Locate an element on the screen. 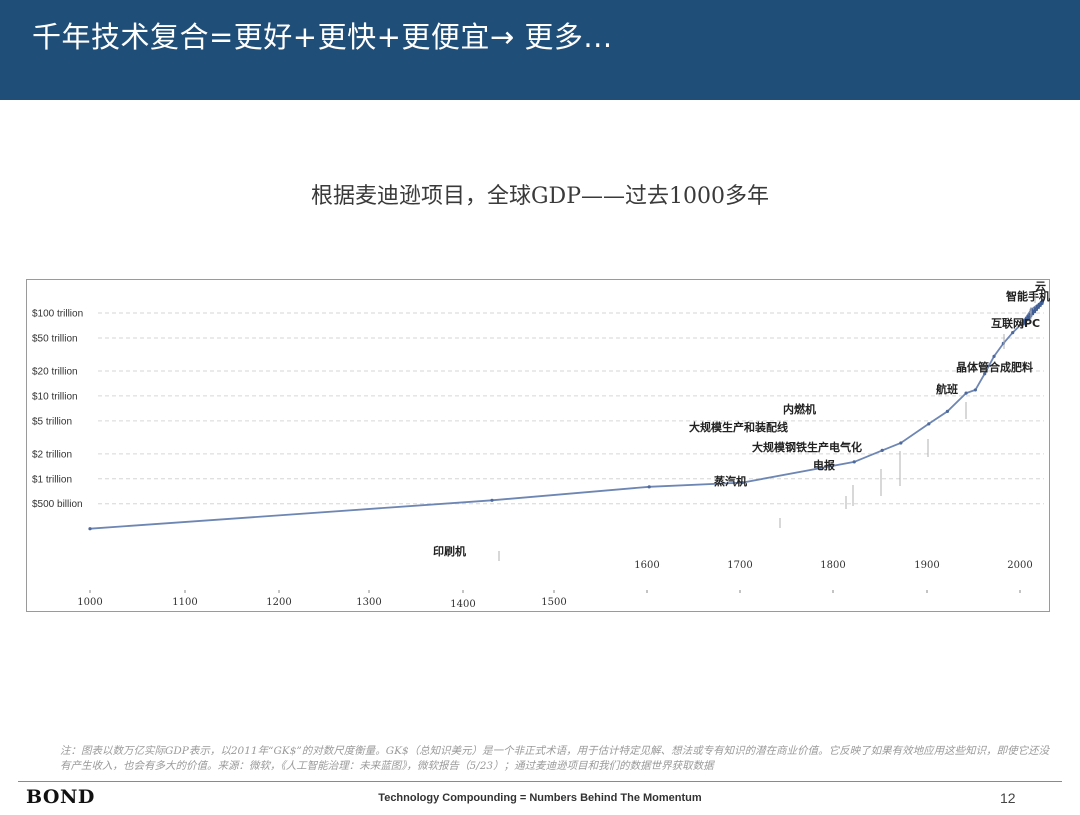 Image resolution: width=1080 pixels, height=815 pixels. annotation-label: 云 is located at coordinates (1040, 286).